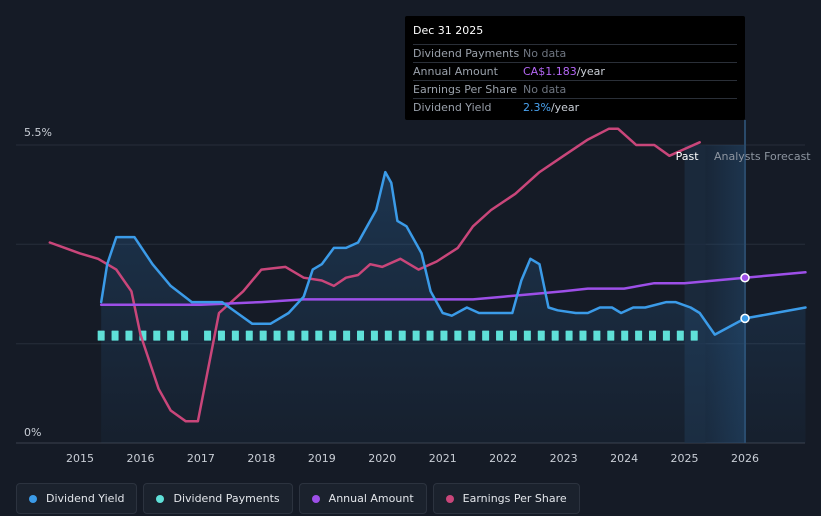 The width and height of the screenshot is (821, 516). What do you see at coordinates (550, 71) in the screenshot?
I see `tooltip-value: CA$1.183` at bounding box center [550, 71].